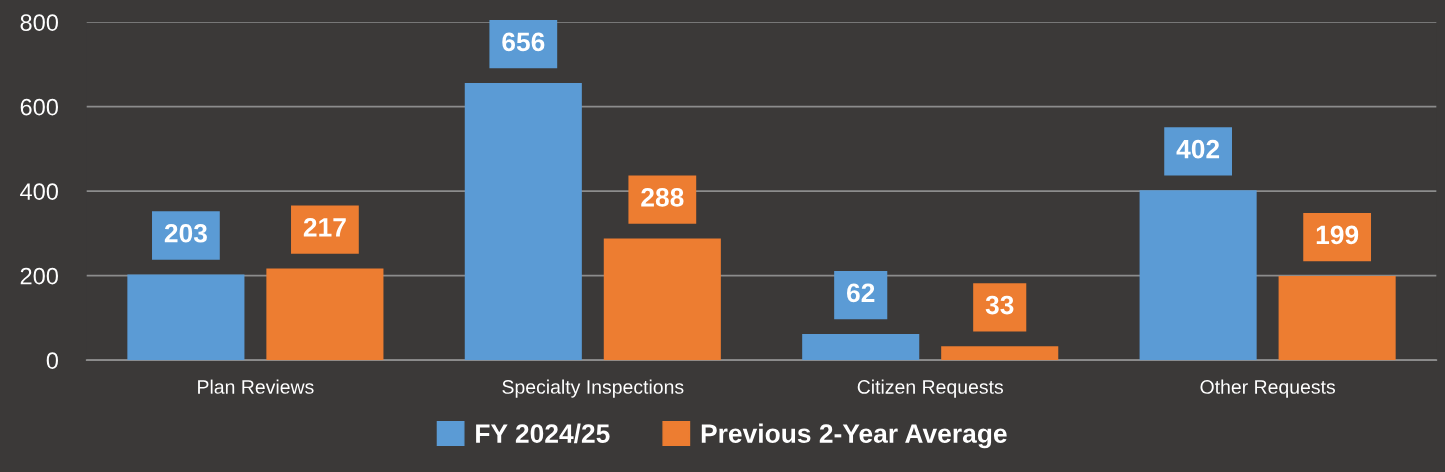  I want to click on y-tick-label: 0, so click(52, 360).